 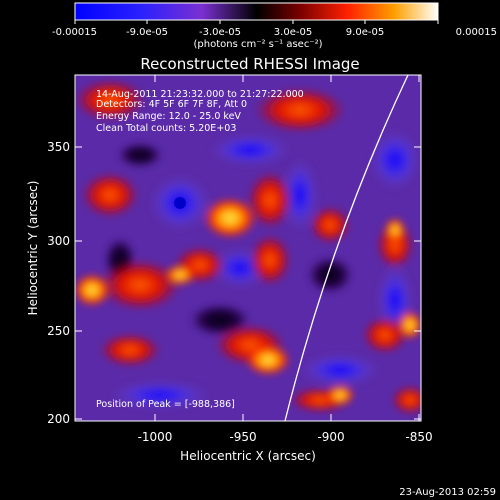 I want to click on plot-title: Reconstructed RHESSI Image, so click(x=249, y=64).